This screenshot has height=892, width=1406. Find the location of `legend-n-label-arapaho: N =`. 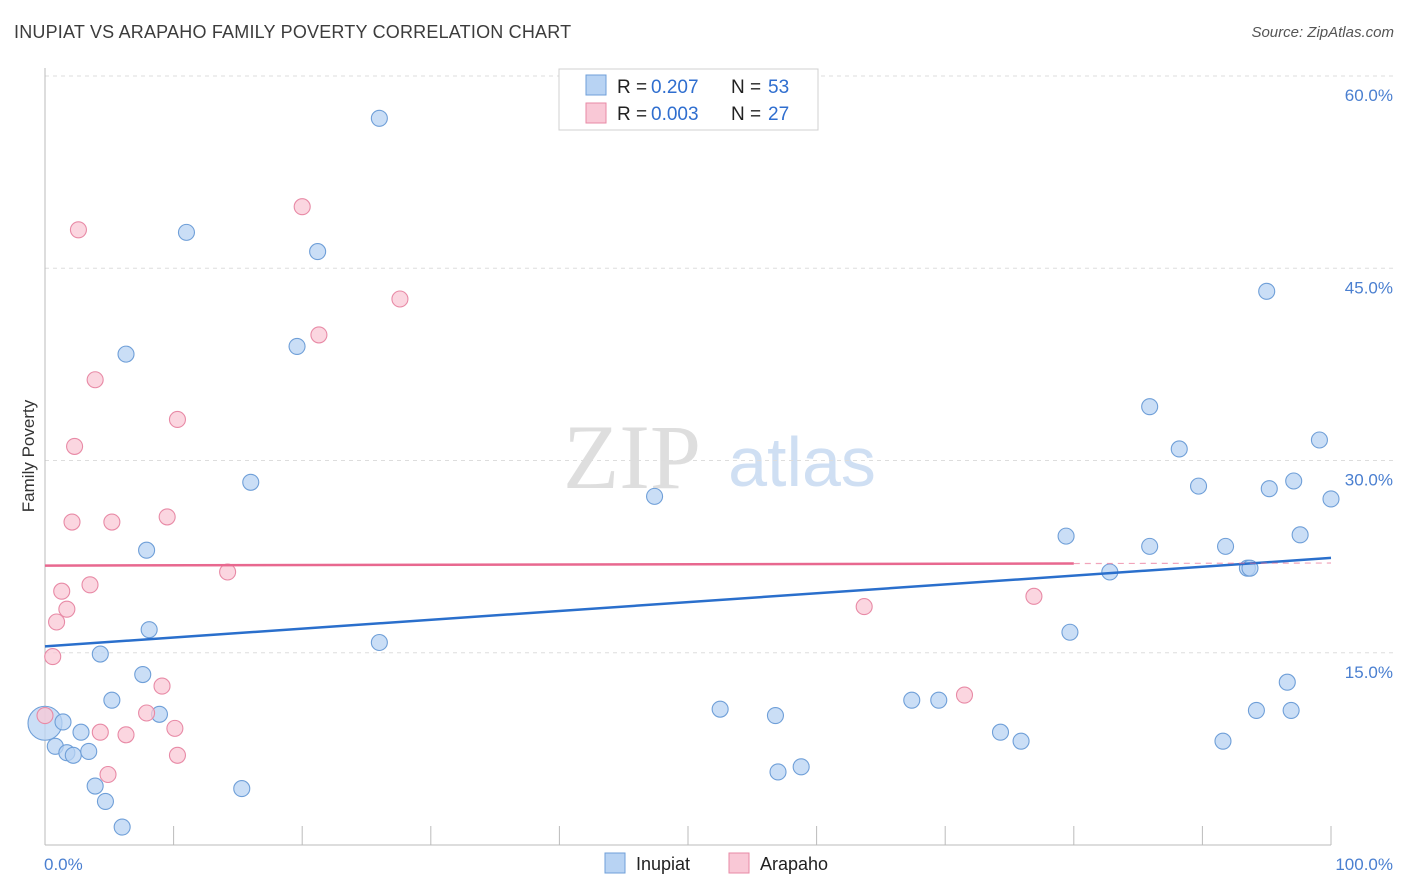

legend-n-label-arapaho: N = is located at coordinates (746, 114).